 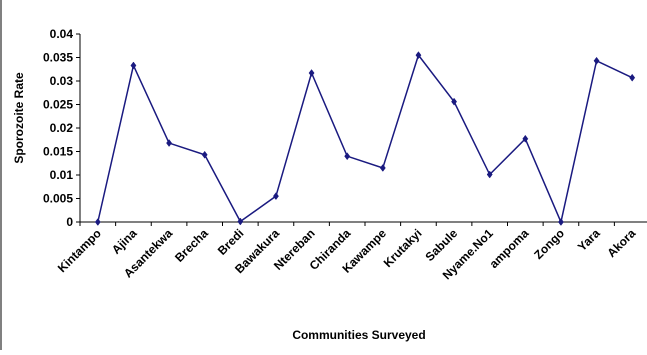 I want to click on x-tick-label: ampoma, so click(x=509, y=248).